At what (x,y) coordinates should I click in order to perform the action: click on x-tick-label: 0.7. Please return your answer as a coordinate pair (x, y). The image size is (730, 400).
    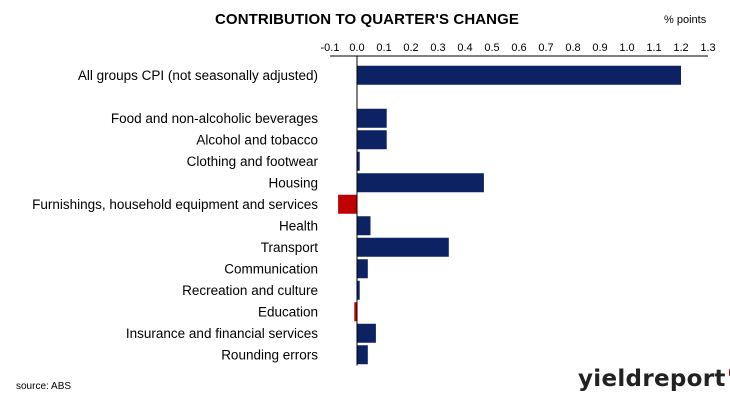
    Looking at the image, I should click on (545, 48).